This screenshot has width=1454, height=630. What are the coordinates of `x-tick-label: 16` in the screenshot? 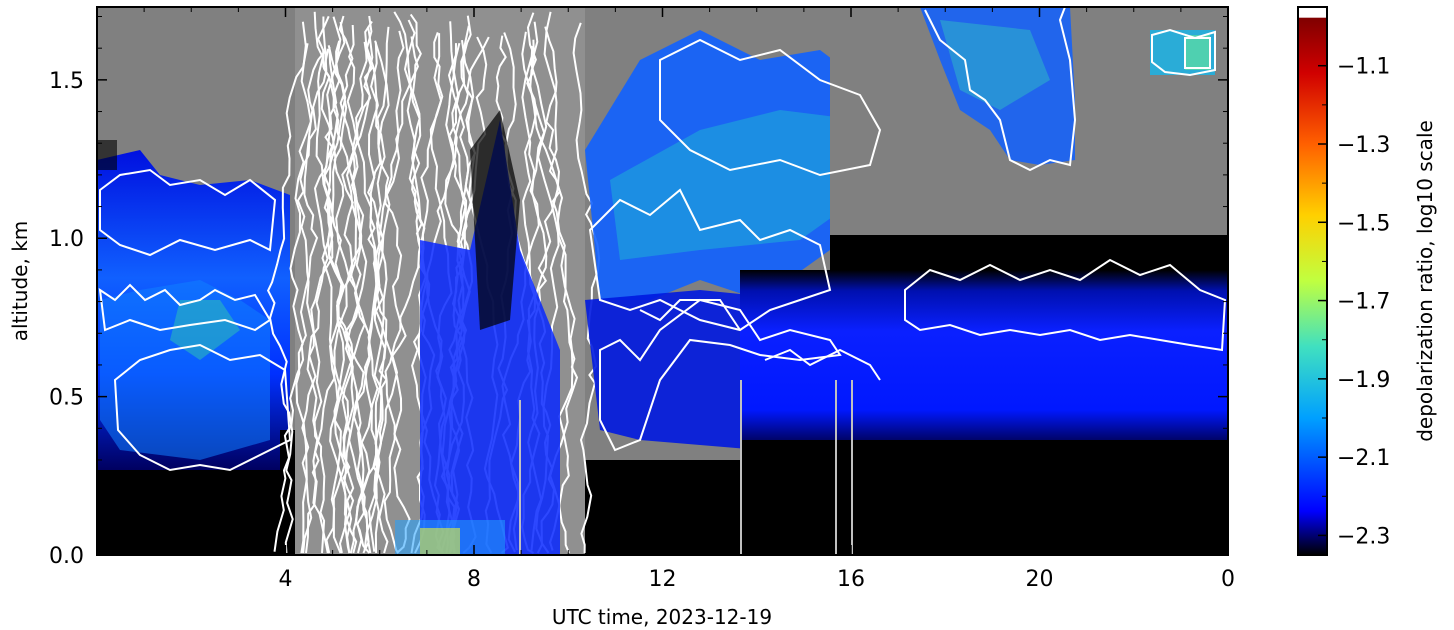 It's located at (851, 579).